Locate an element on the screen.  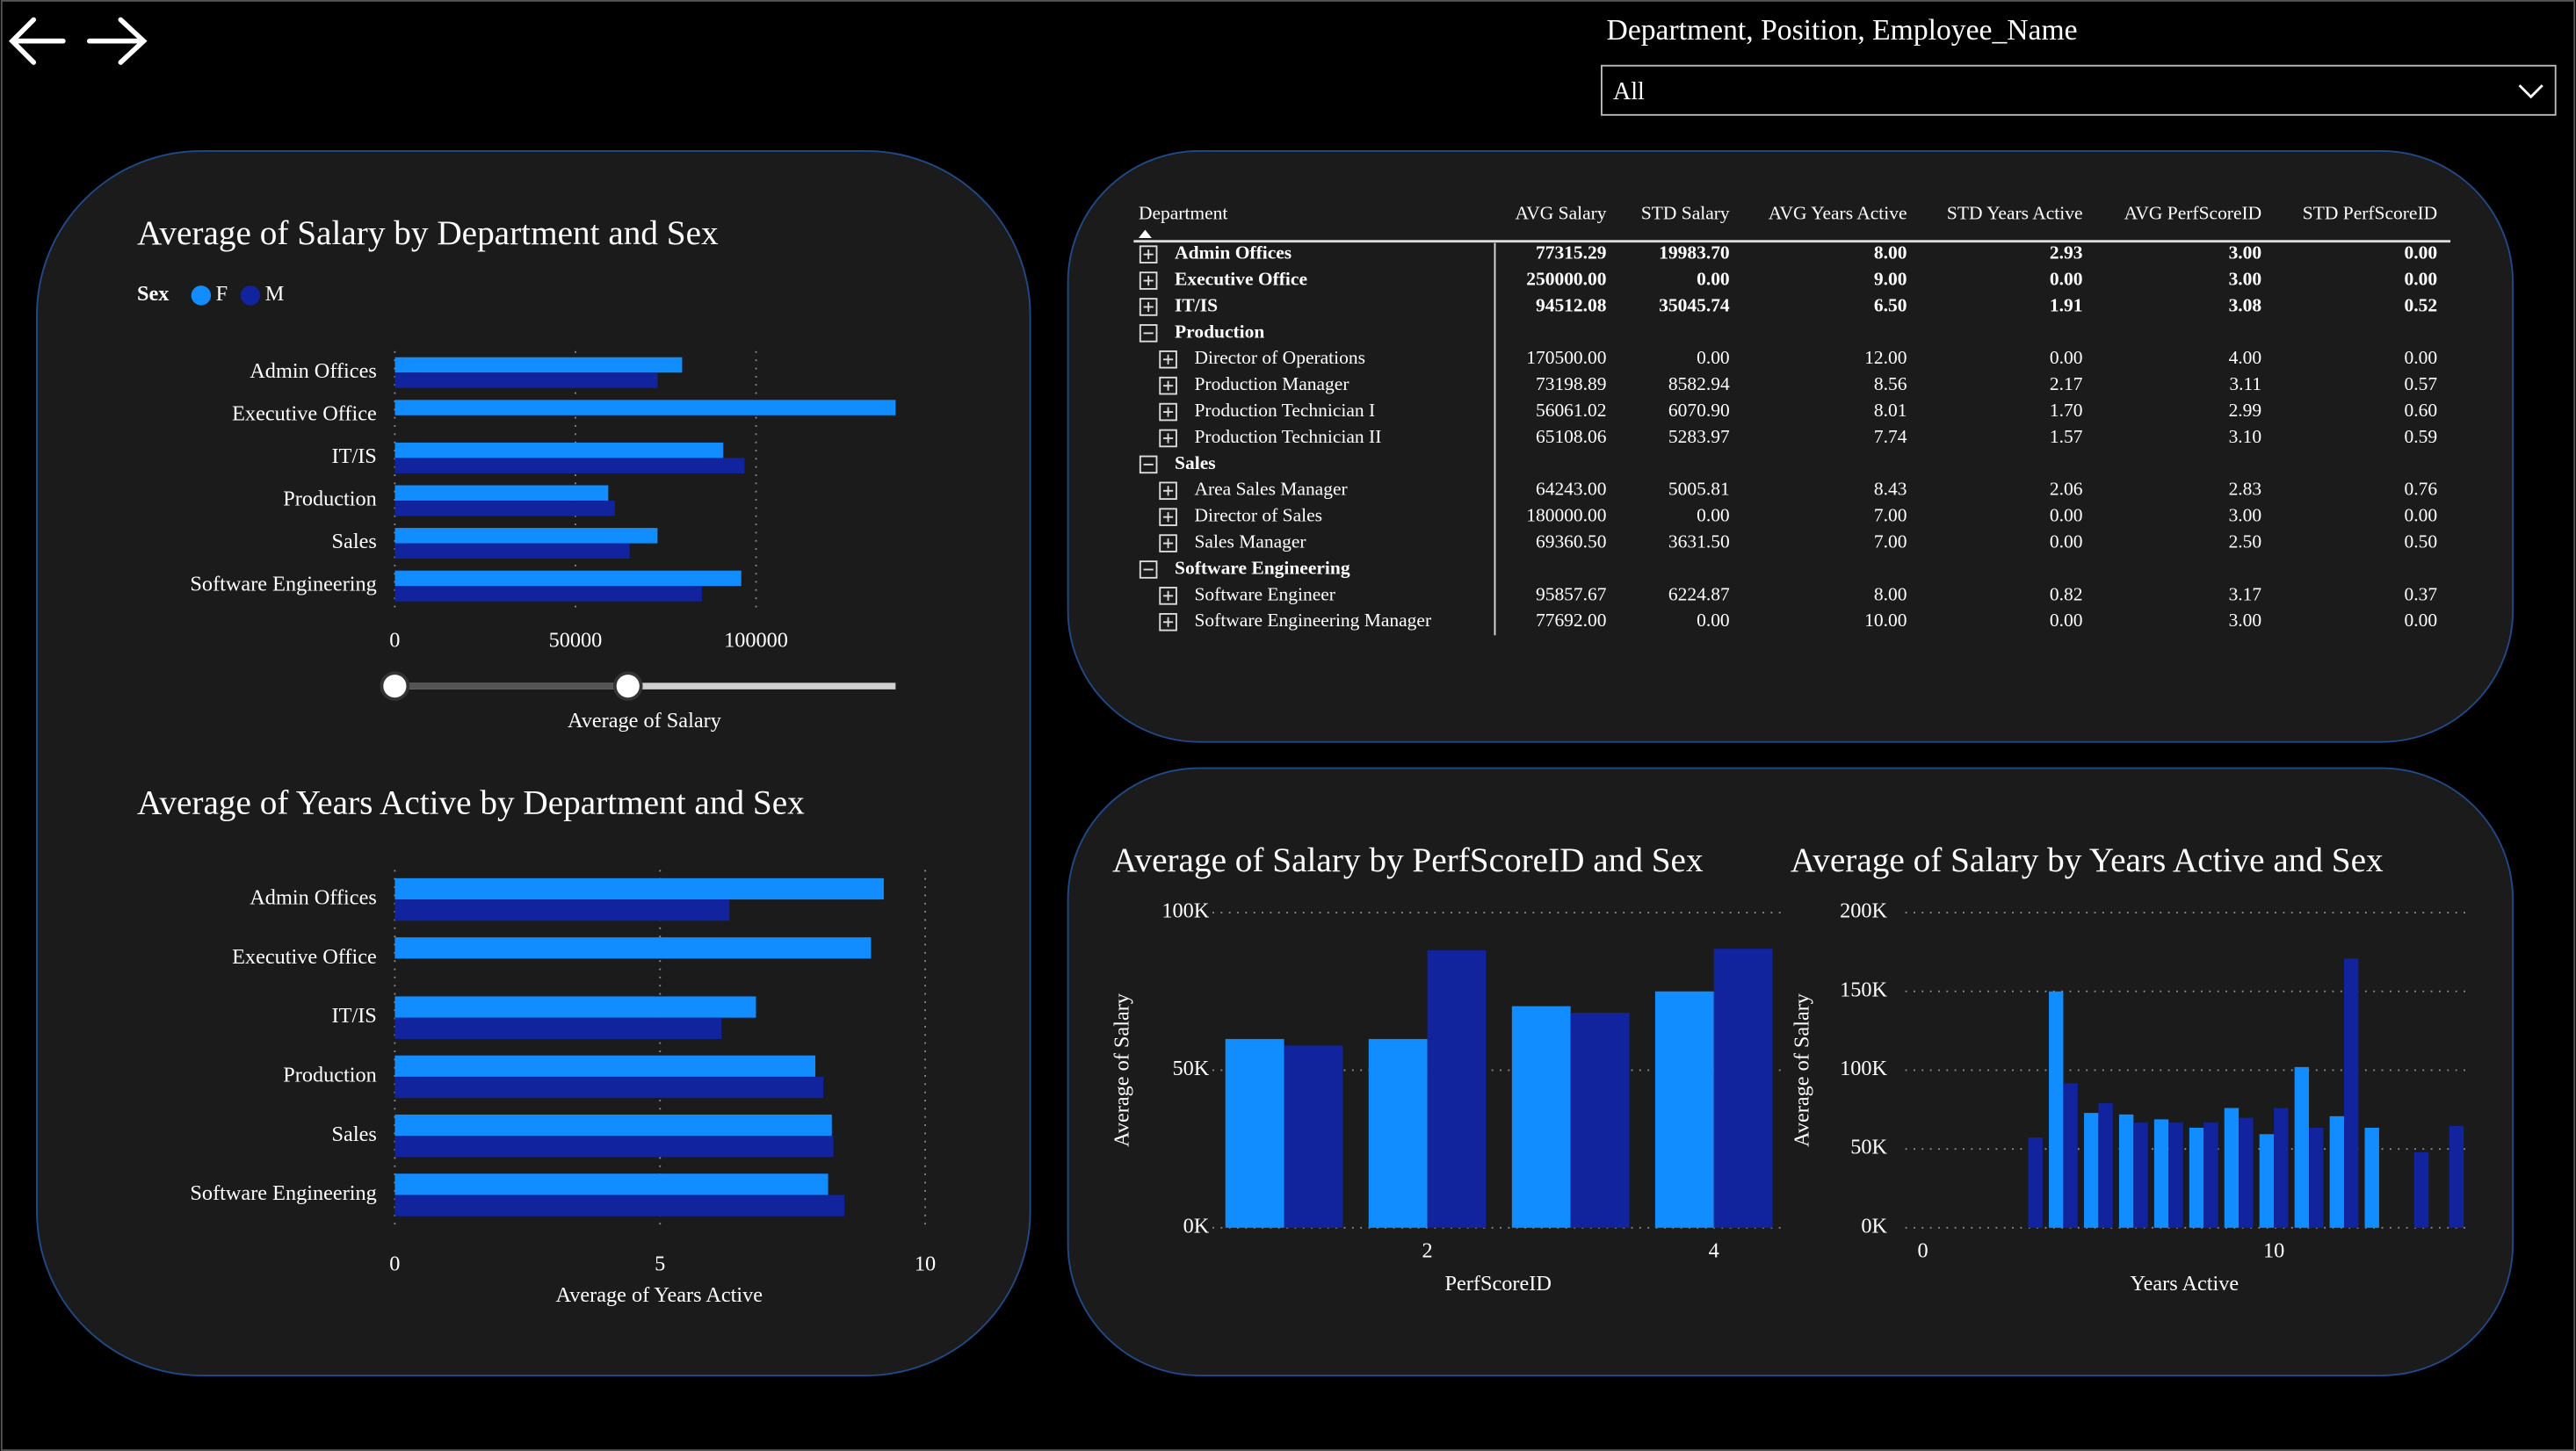
y-tick-label: IT/IS is located at coordinates (354, 456).